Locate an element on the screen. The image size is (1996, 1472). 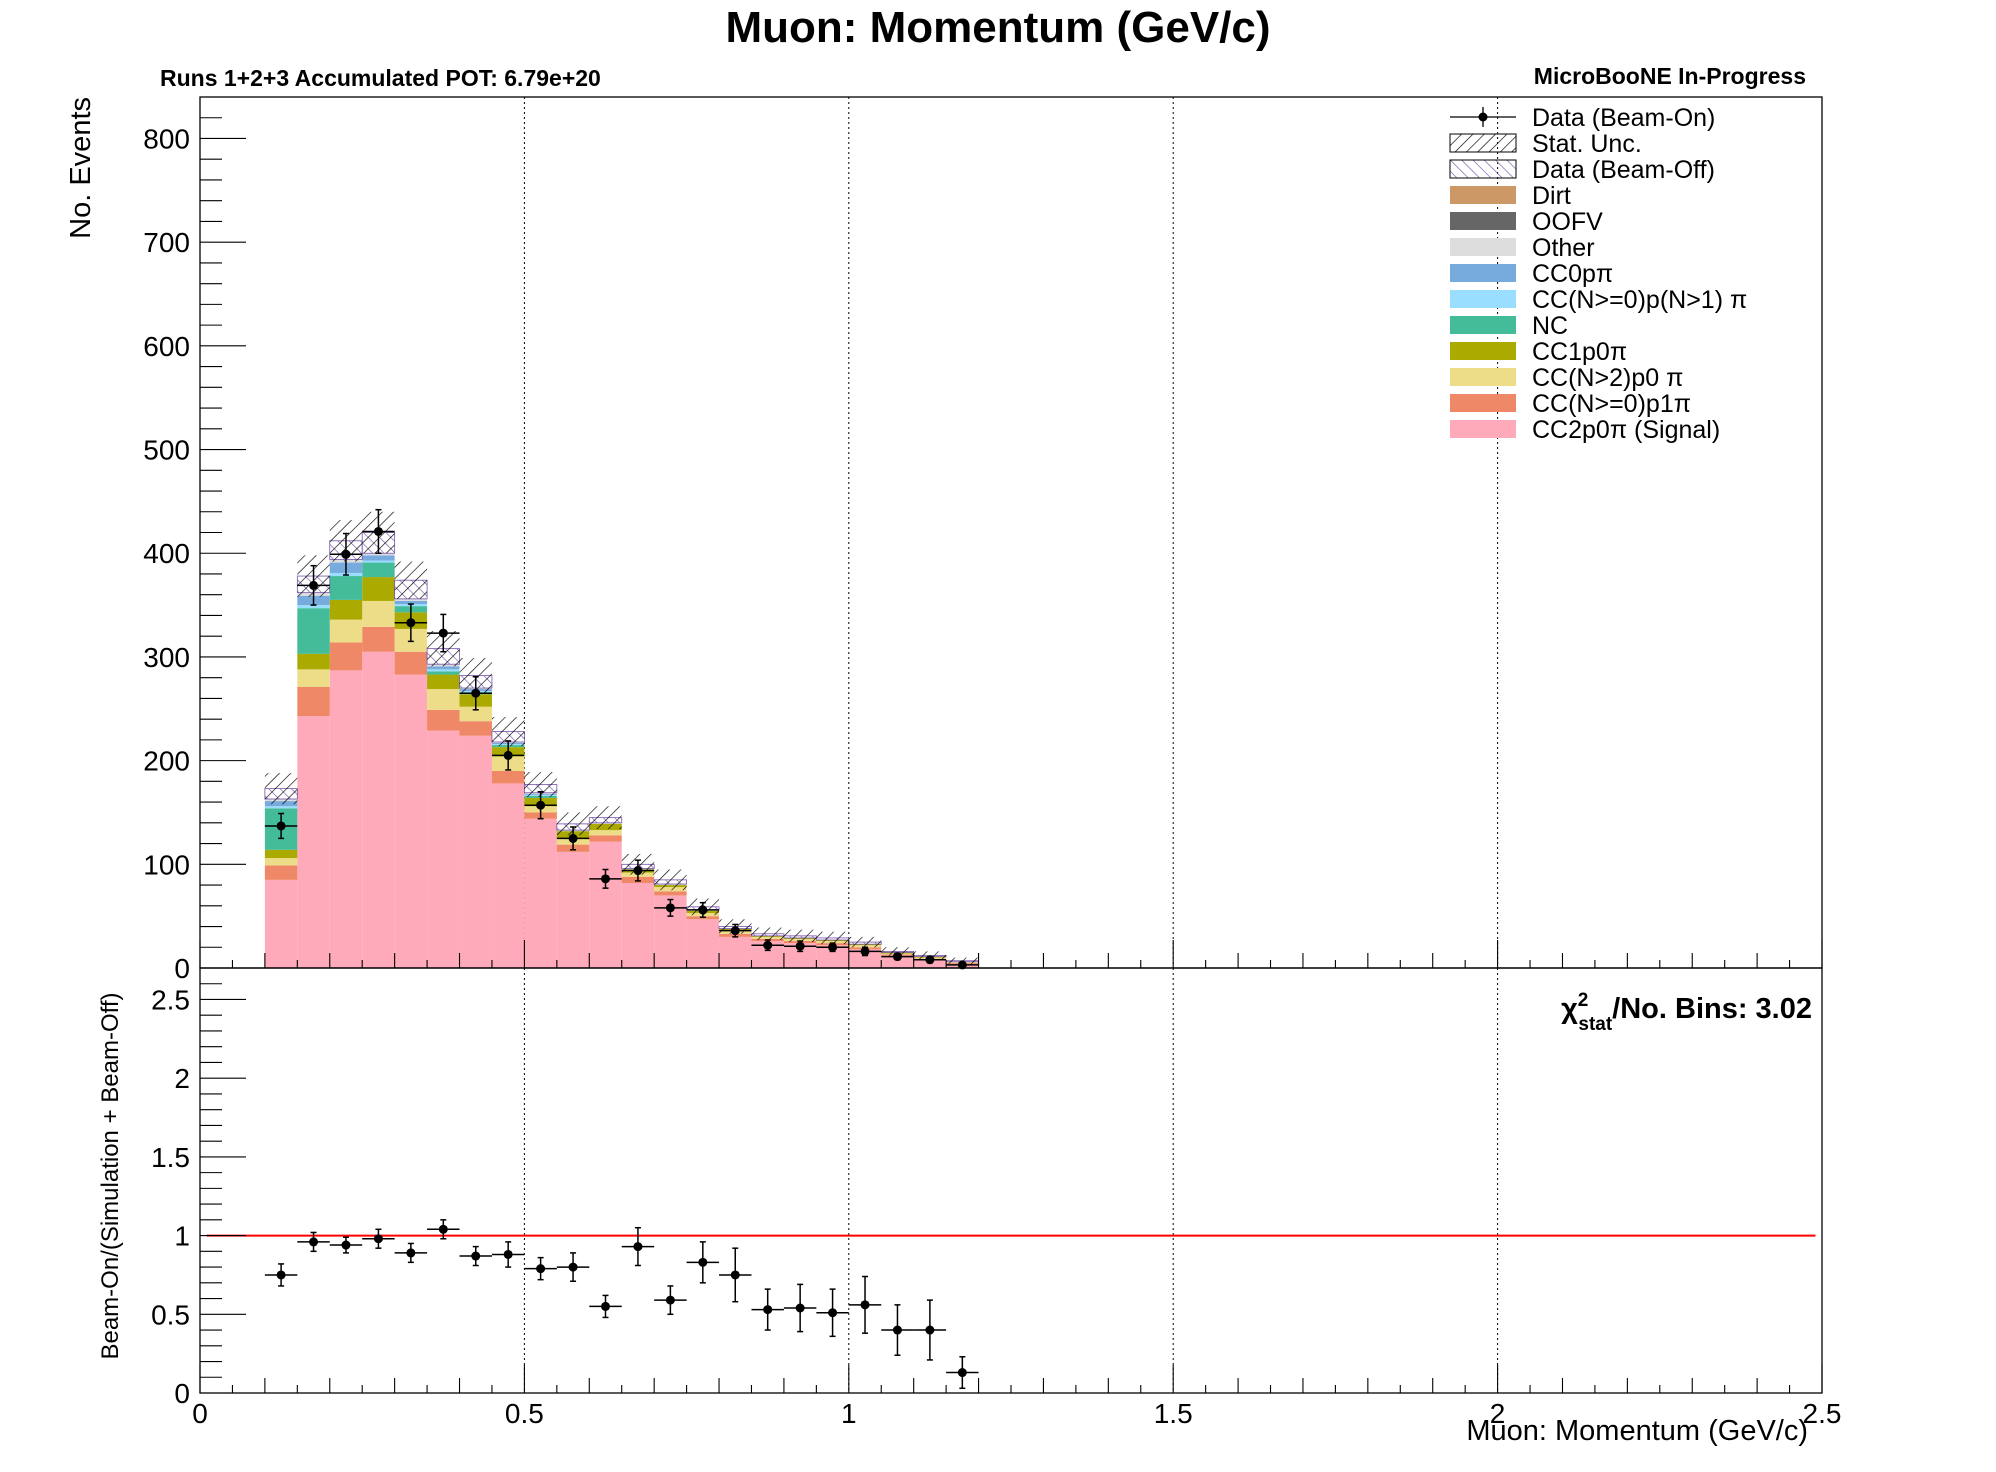
ratio-y-tick-label: 2 is located at coordinates (182, 1078).